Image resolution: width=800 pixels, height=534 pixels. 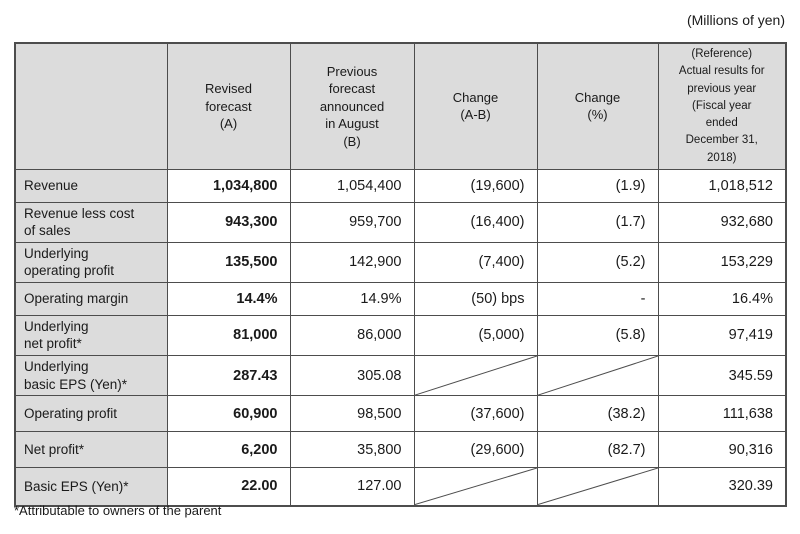 What do you see at coordinates (91, 487) in the screenshot?
I see `row-label: Basic EPS (Yen)*` at bounding box center [91, 487].